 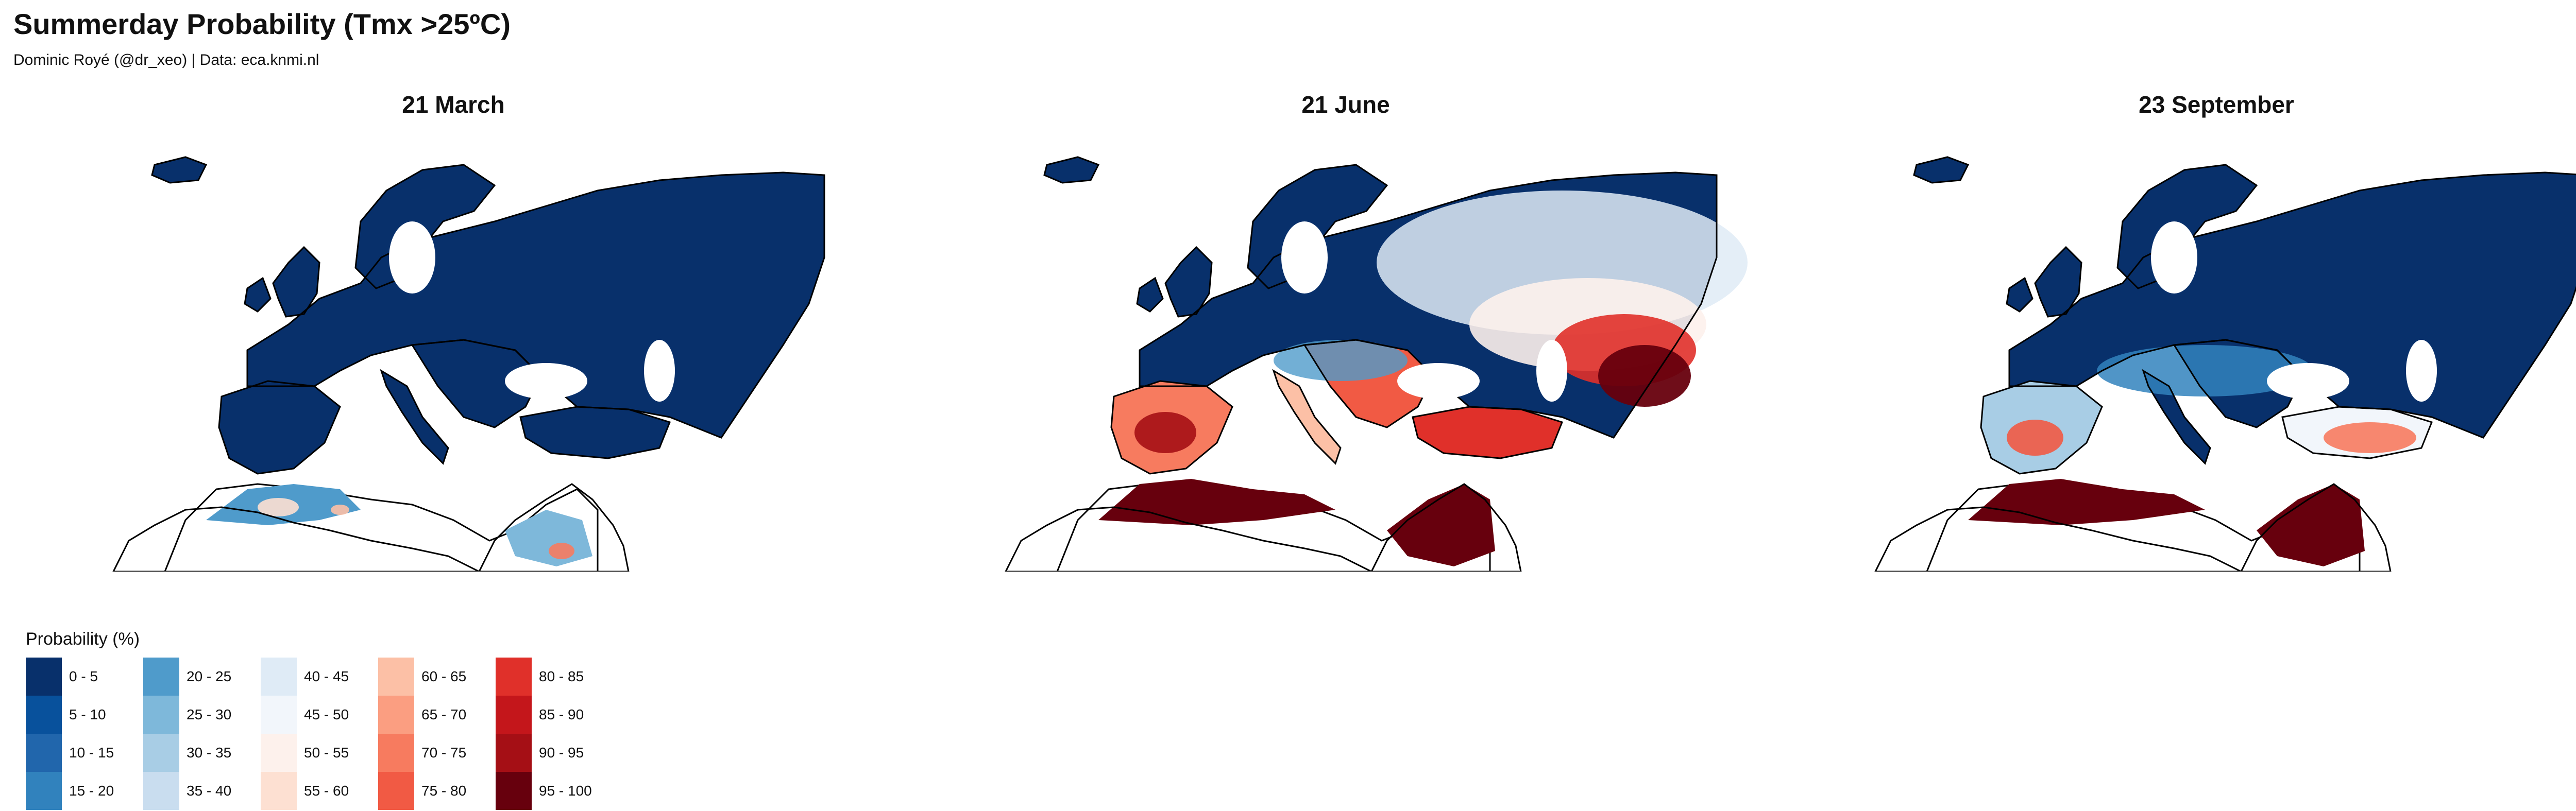 I want to click on legend-label: 35 - 40, so click(x=209, y=791).